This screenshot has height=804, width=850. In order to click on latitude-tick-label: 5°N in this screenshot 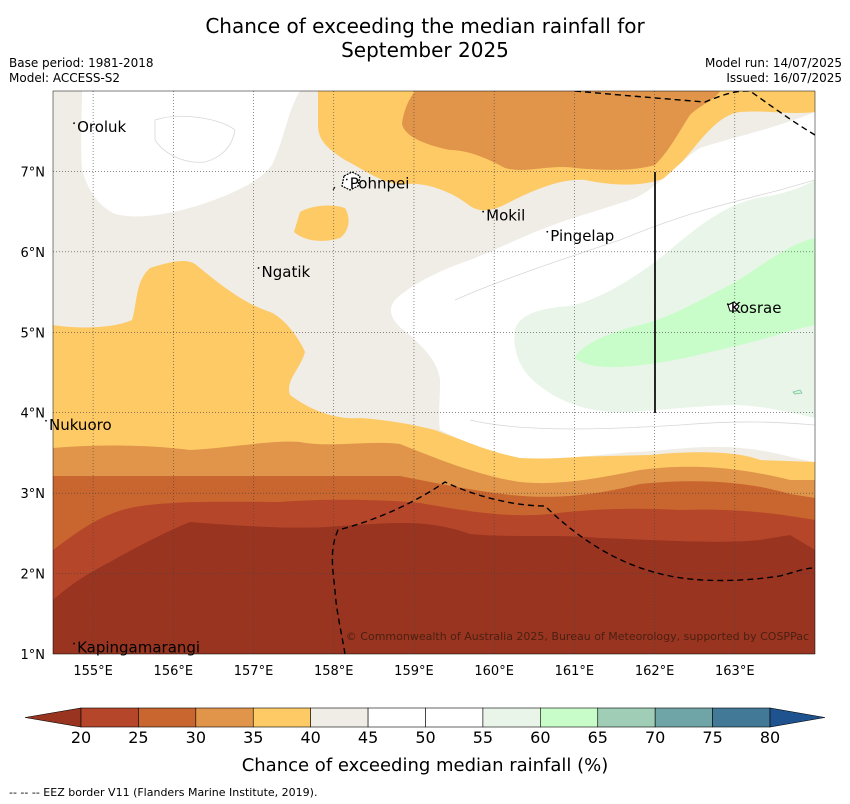, I will do `click(33, 333)`.